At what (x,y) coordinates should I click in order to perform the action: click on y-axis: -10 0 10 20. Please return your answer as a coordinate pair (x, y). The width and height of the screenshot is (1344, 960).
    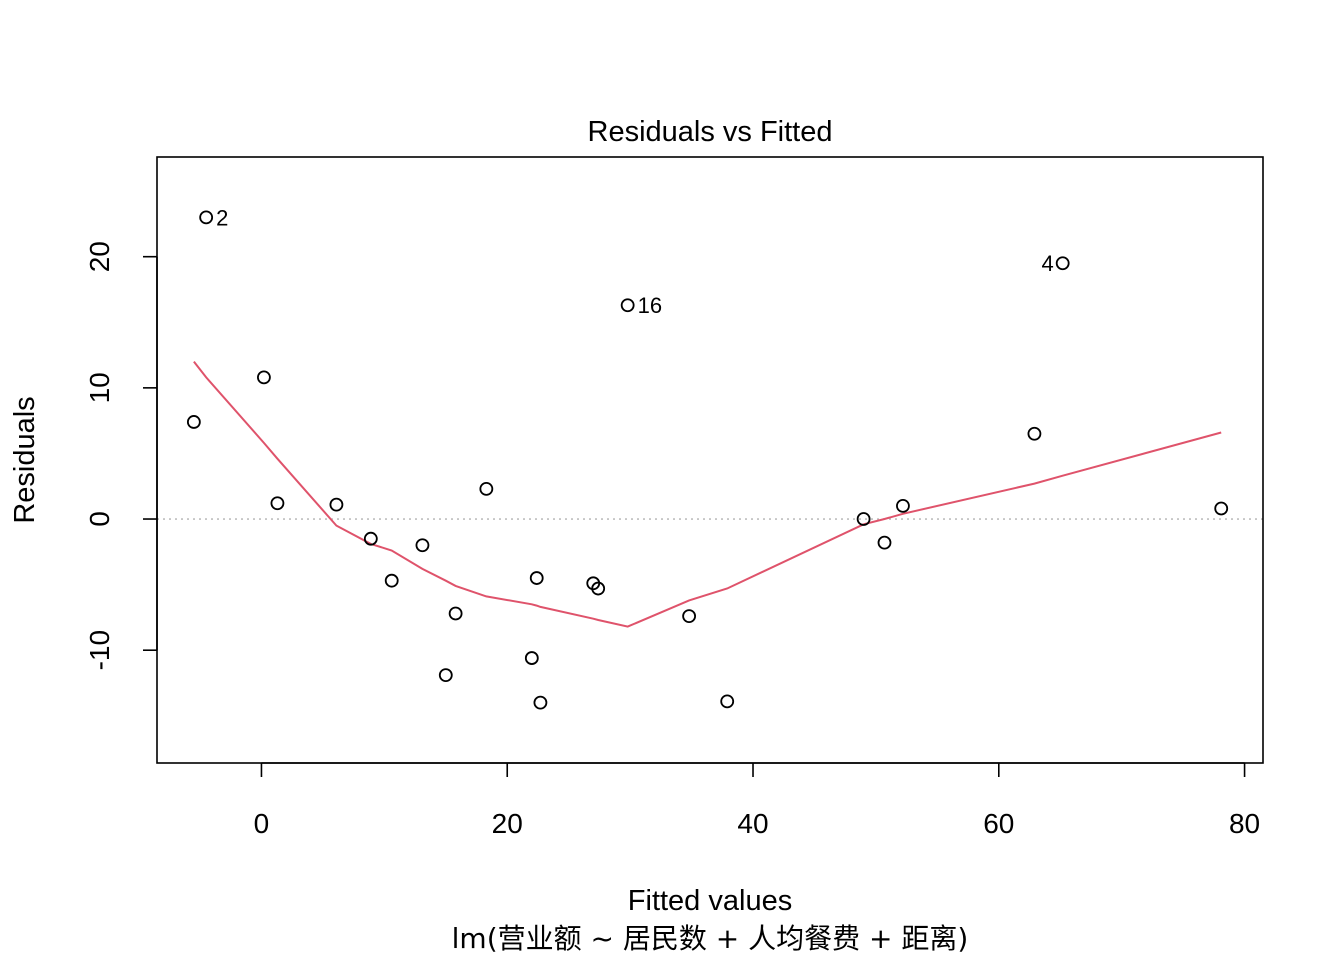
    Looking at the image, I should click on (121, 455).